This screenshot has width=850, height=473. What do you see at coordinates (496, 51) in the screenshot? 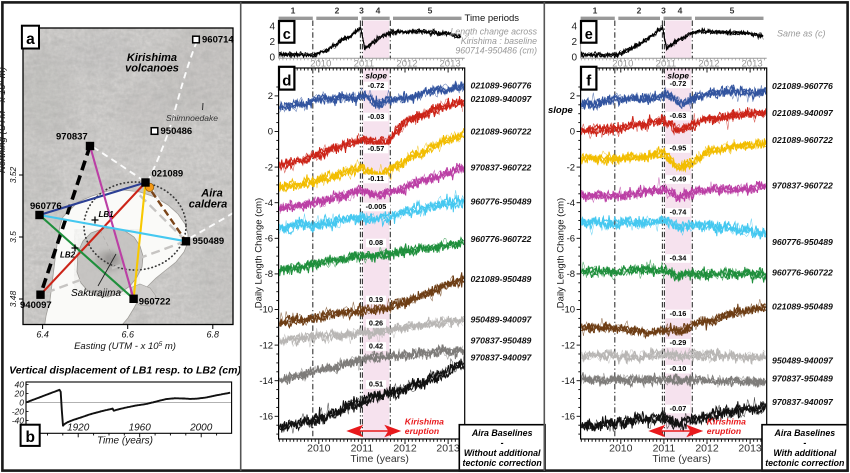
I see `svg-text: 960714-950486 (cm)` at bounding box center [496, 51].